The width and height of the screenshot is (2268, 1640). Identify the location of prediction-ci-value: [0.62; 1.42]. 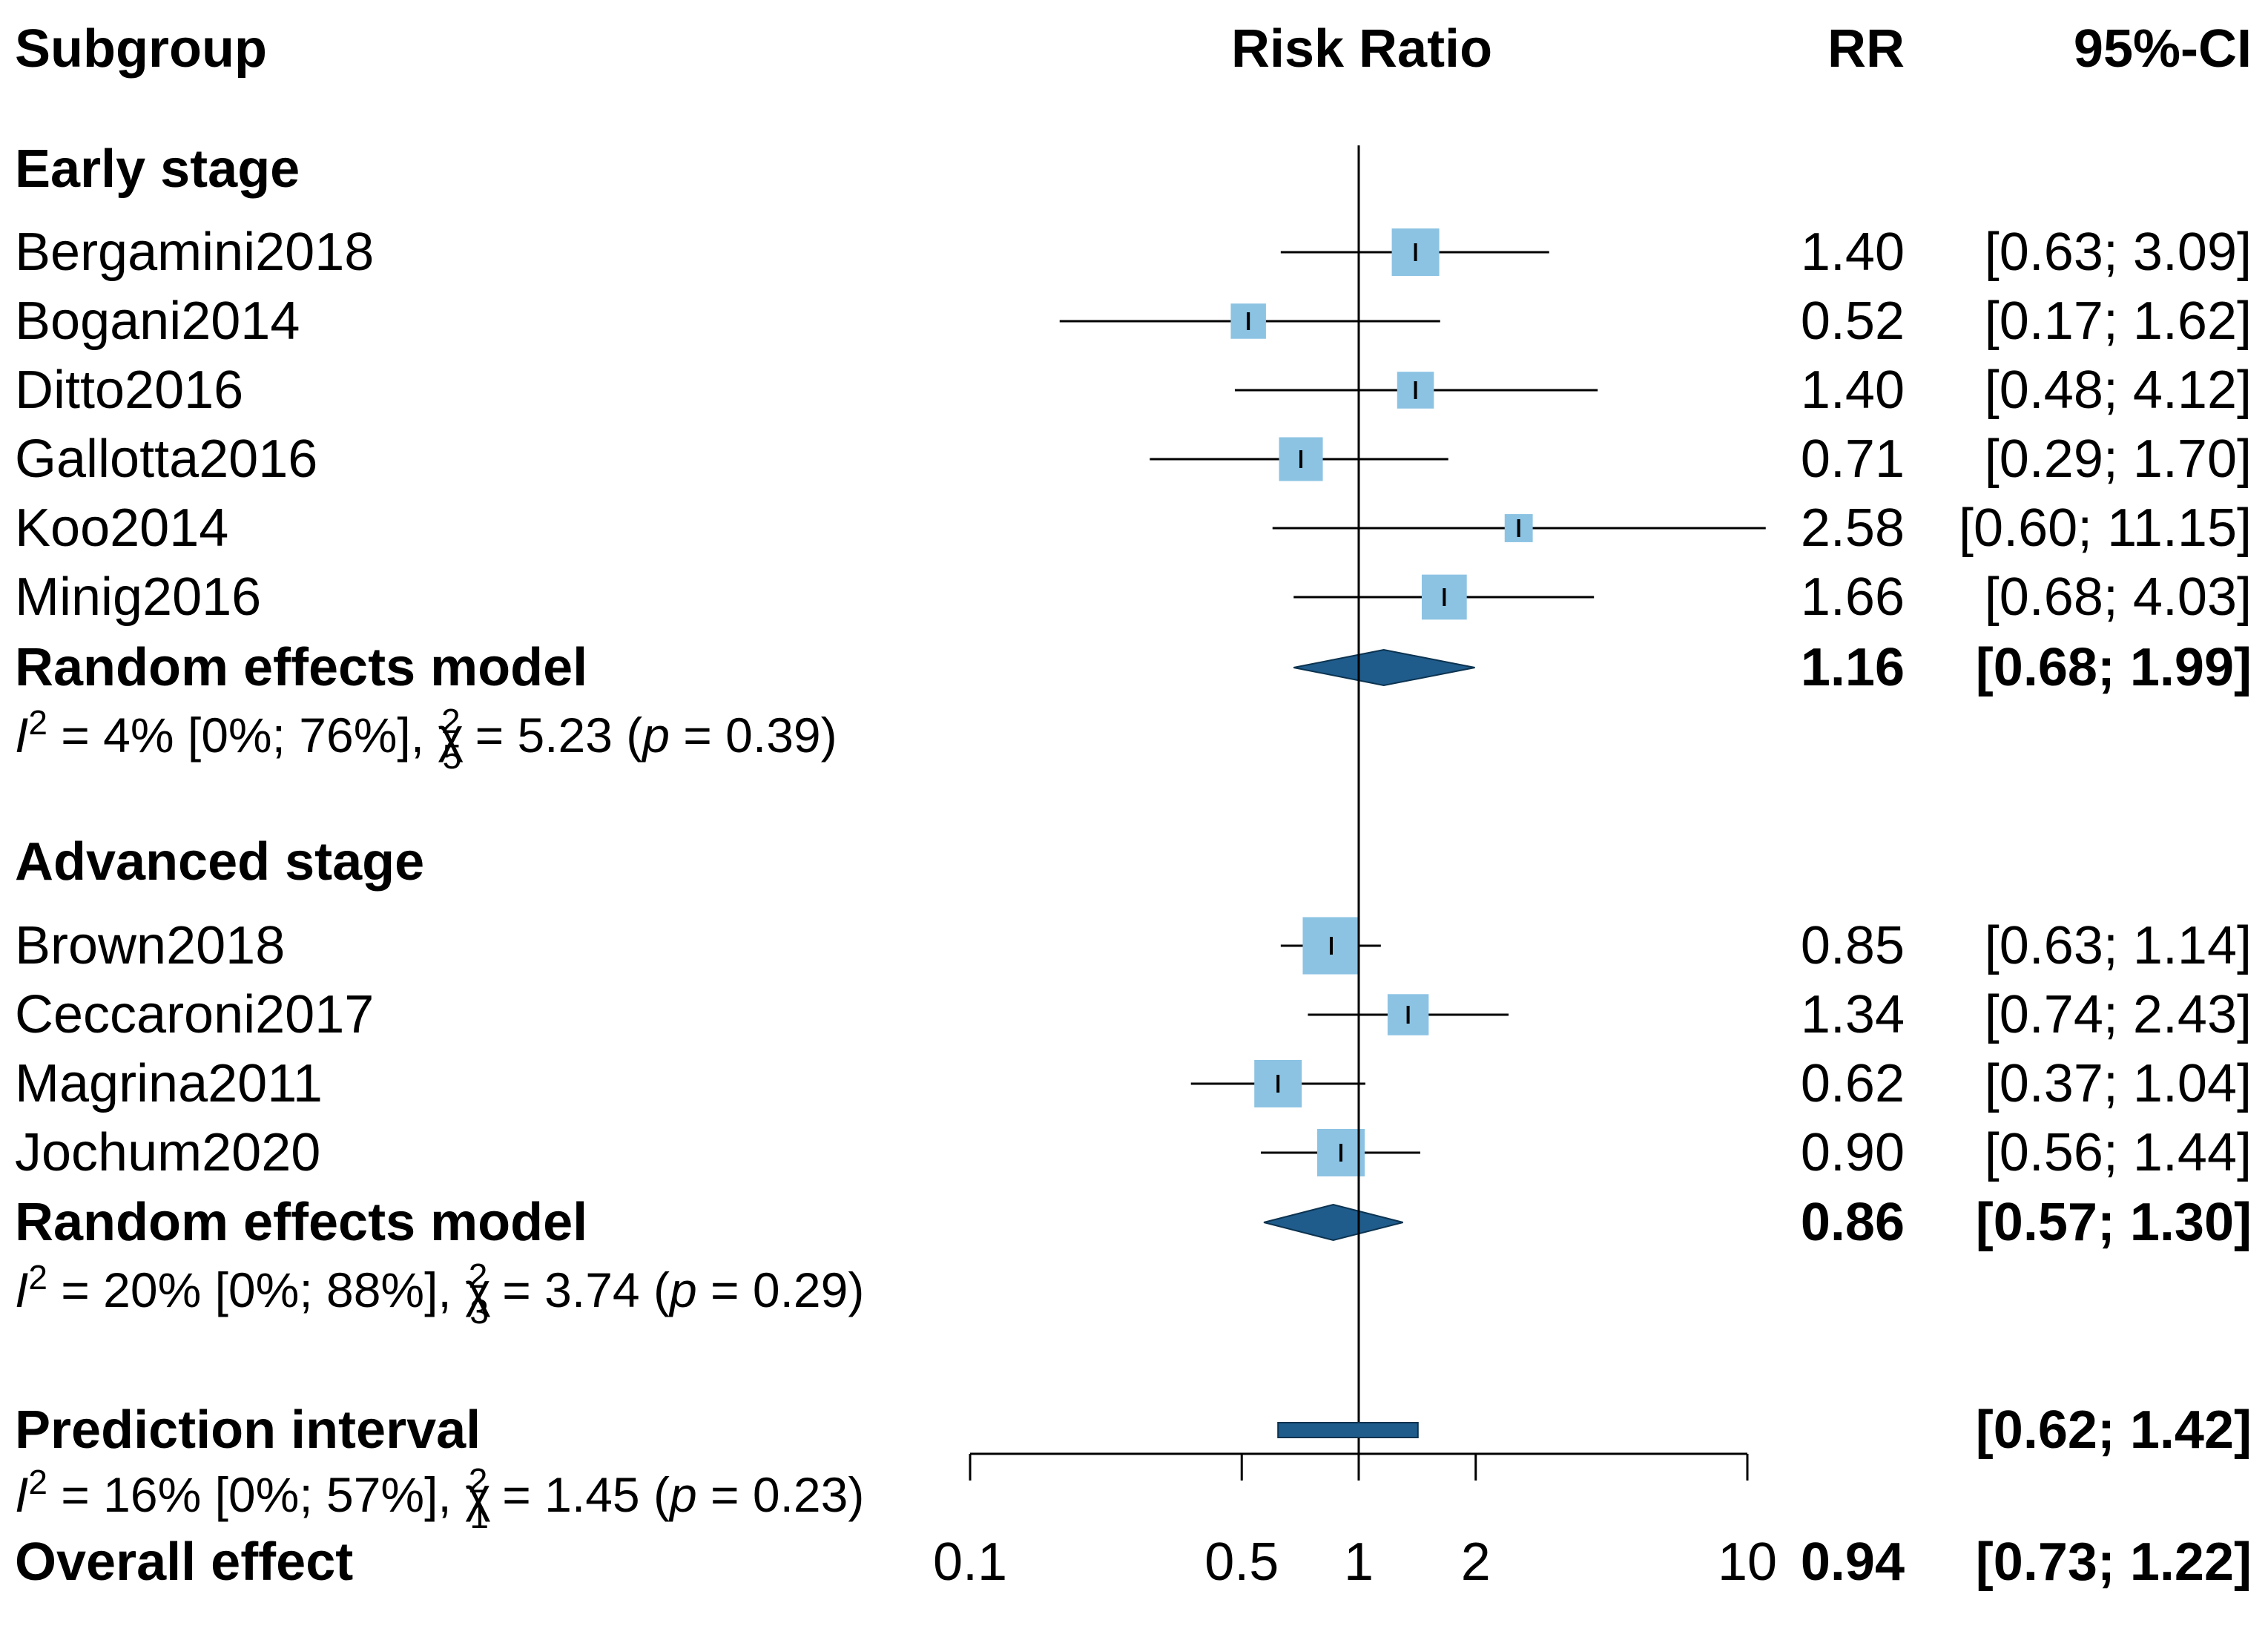
(2114, 1430).